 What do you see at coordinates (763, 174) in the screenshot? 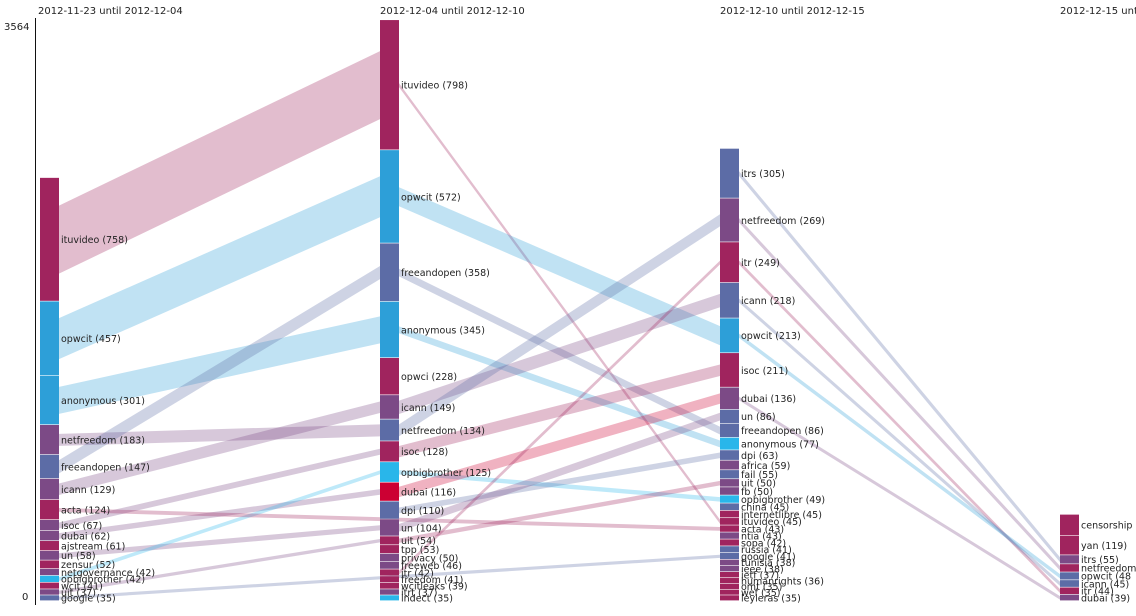
I see `node-label-itrs: itrs (305)` at bounding box center [763, 174].